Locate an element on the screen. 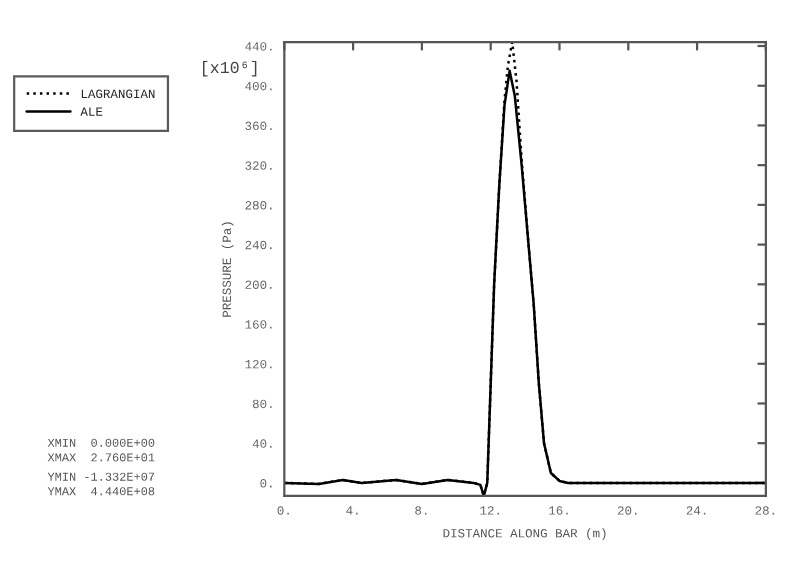 This screenshot has width=792, height=584. text: [x10⁶] is located at coordinates (230, 68).